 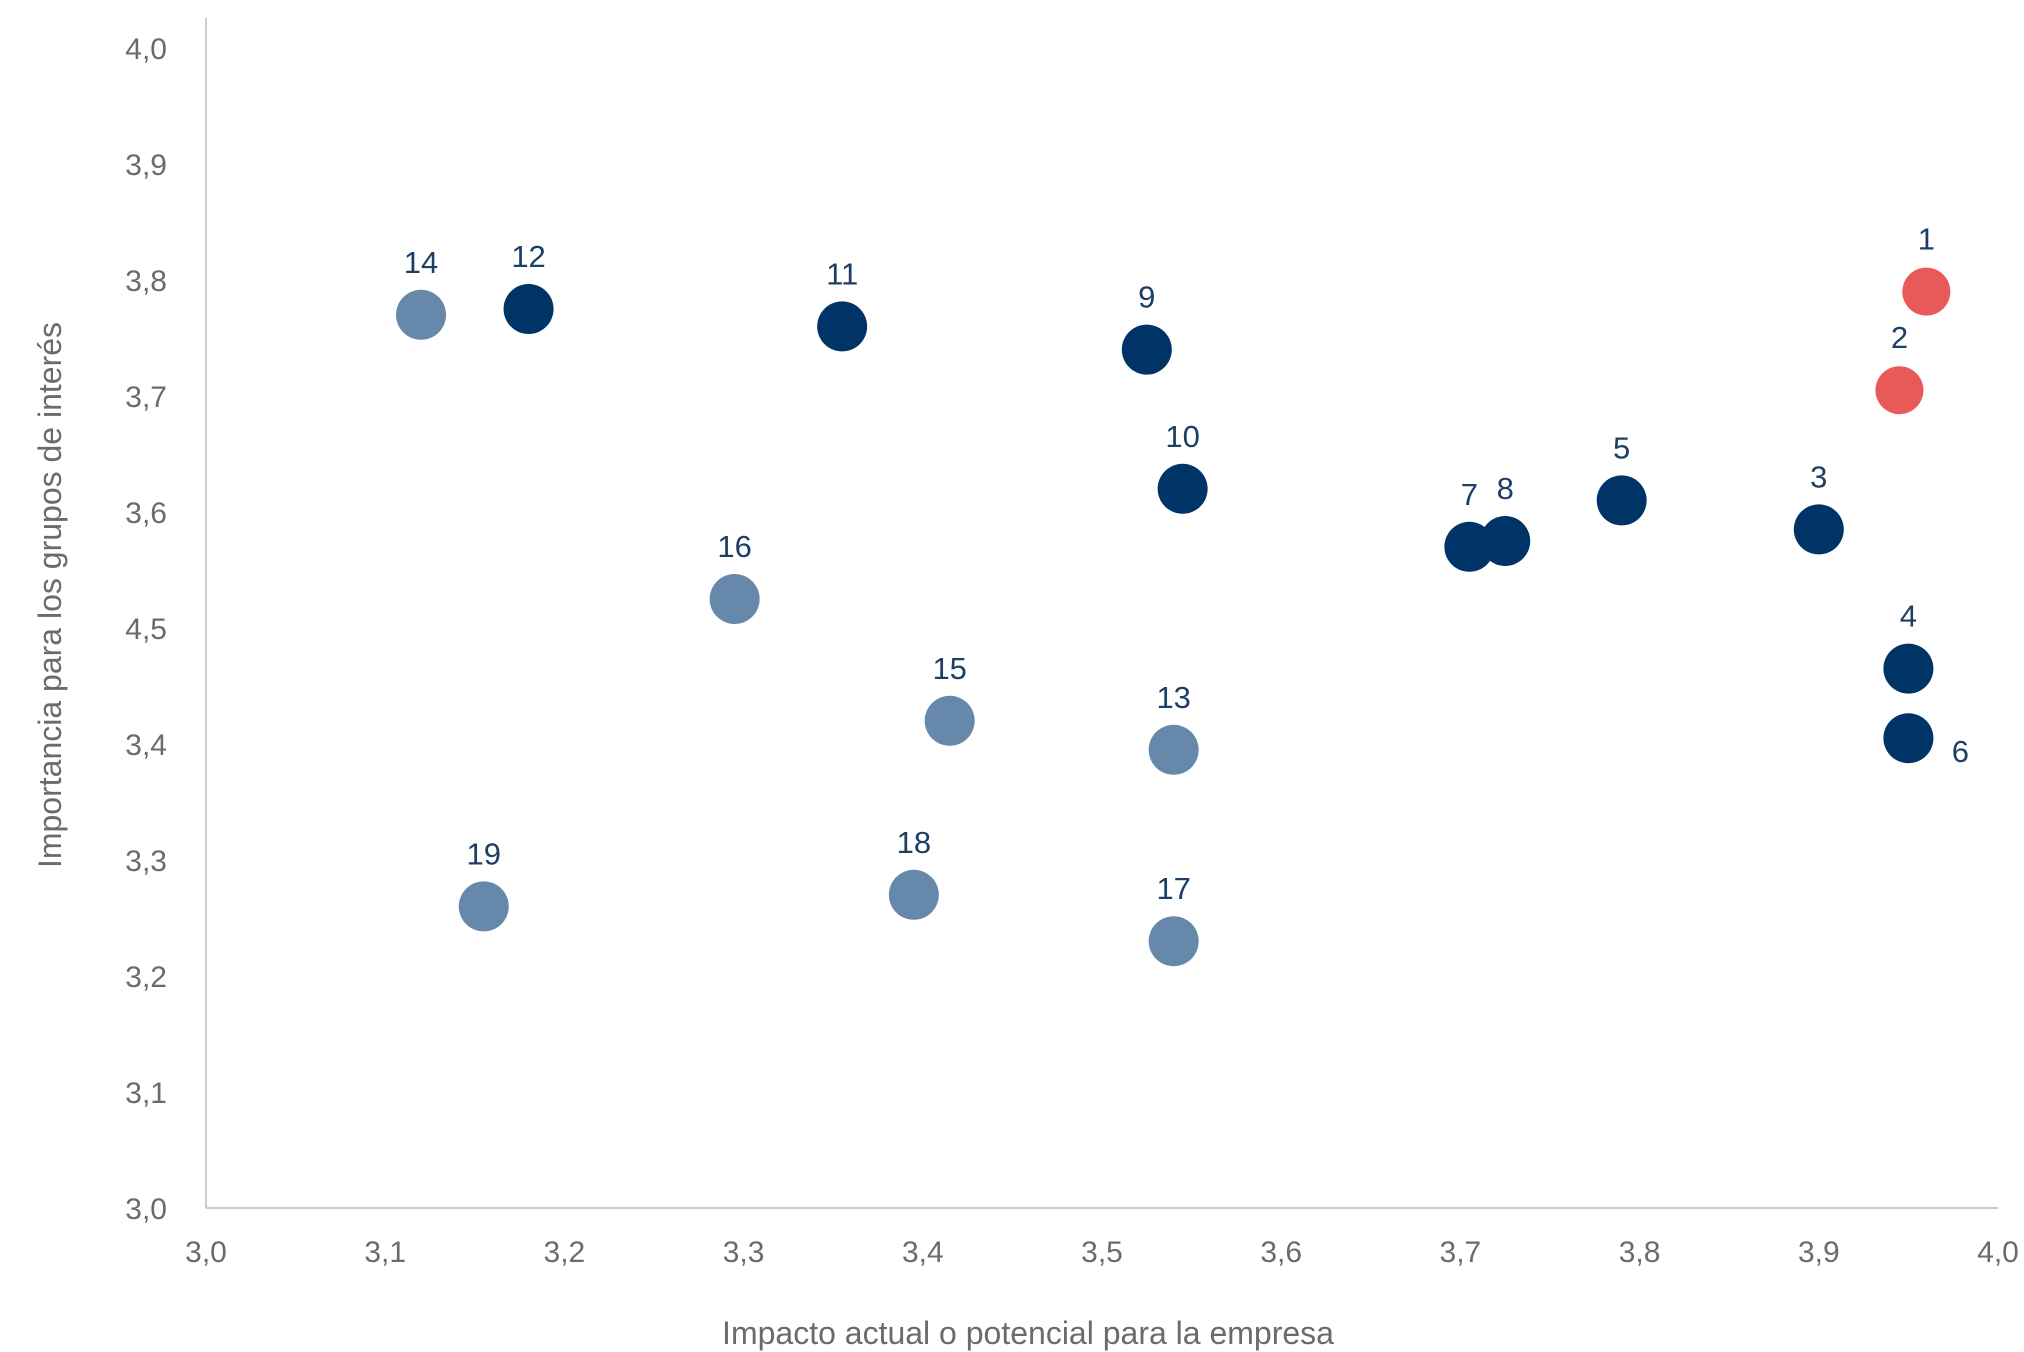 I want to click on y-tick-label: 3,9, so click(x=146, y=165).